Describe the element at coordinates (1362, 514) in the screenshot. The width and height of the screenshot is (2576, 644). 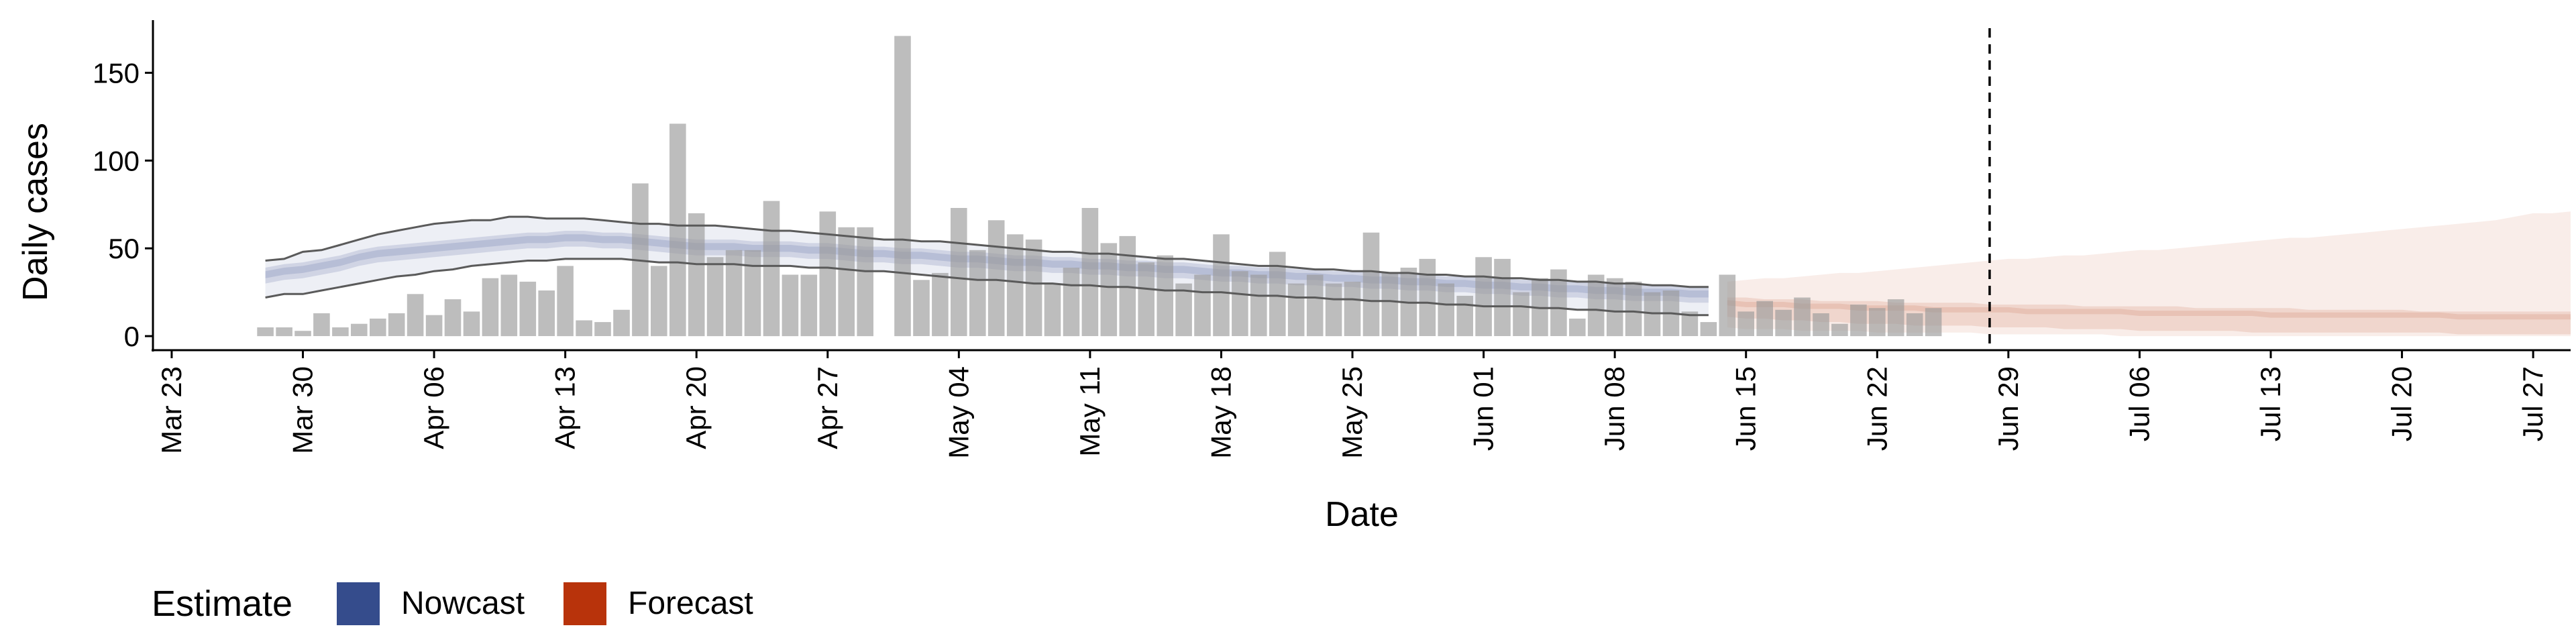
I see `x-axis-title: Date` at that location.